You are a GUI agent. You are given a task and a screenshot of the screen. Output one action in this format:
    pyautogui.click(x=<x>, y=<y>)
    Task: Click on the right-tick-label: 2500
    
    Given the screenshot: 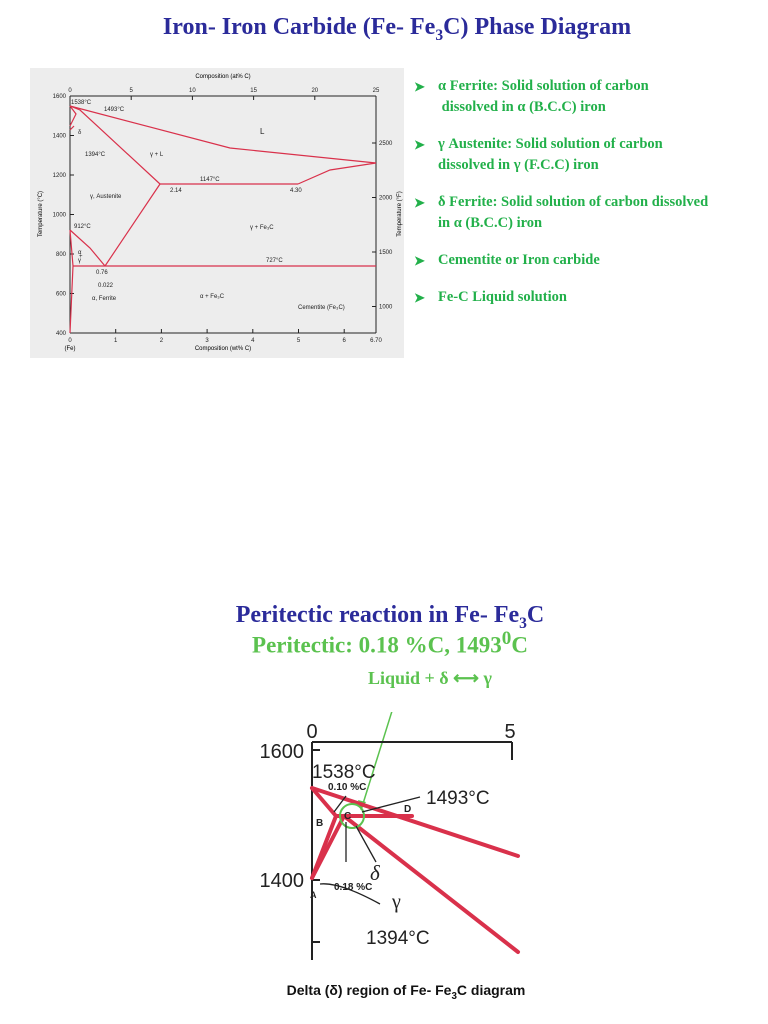 What is the action you would take?
    pyautogui.click(x=386, y=144)
    